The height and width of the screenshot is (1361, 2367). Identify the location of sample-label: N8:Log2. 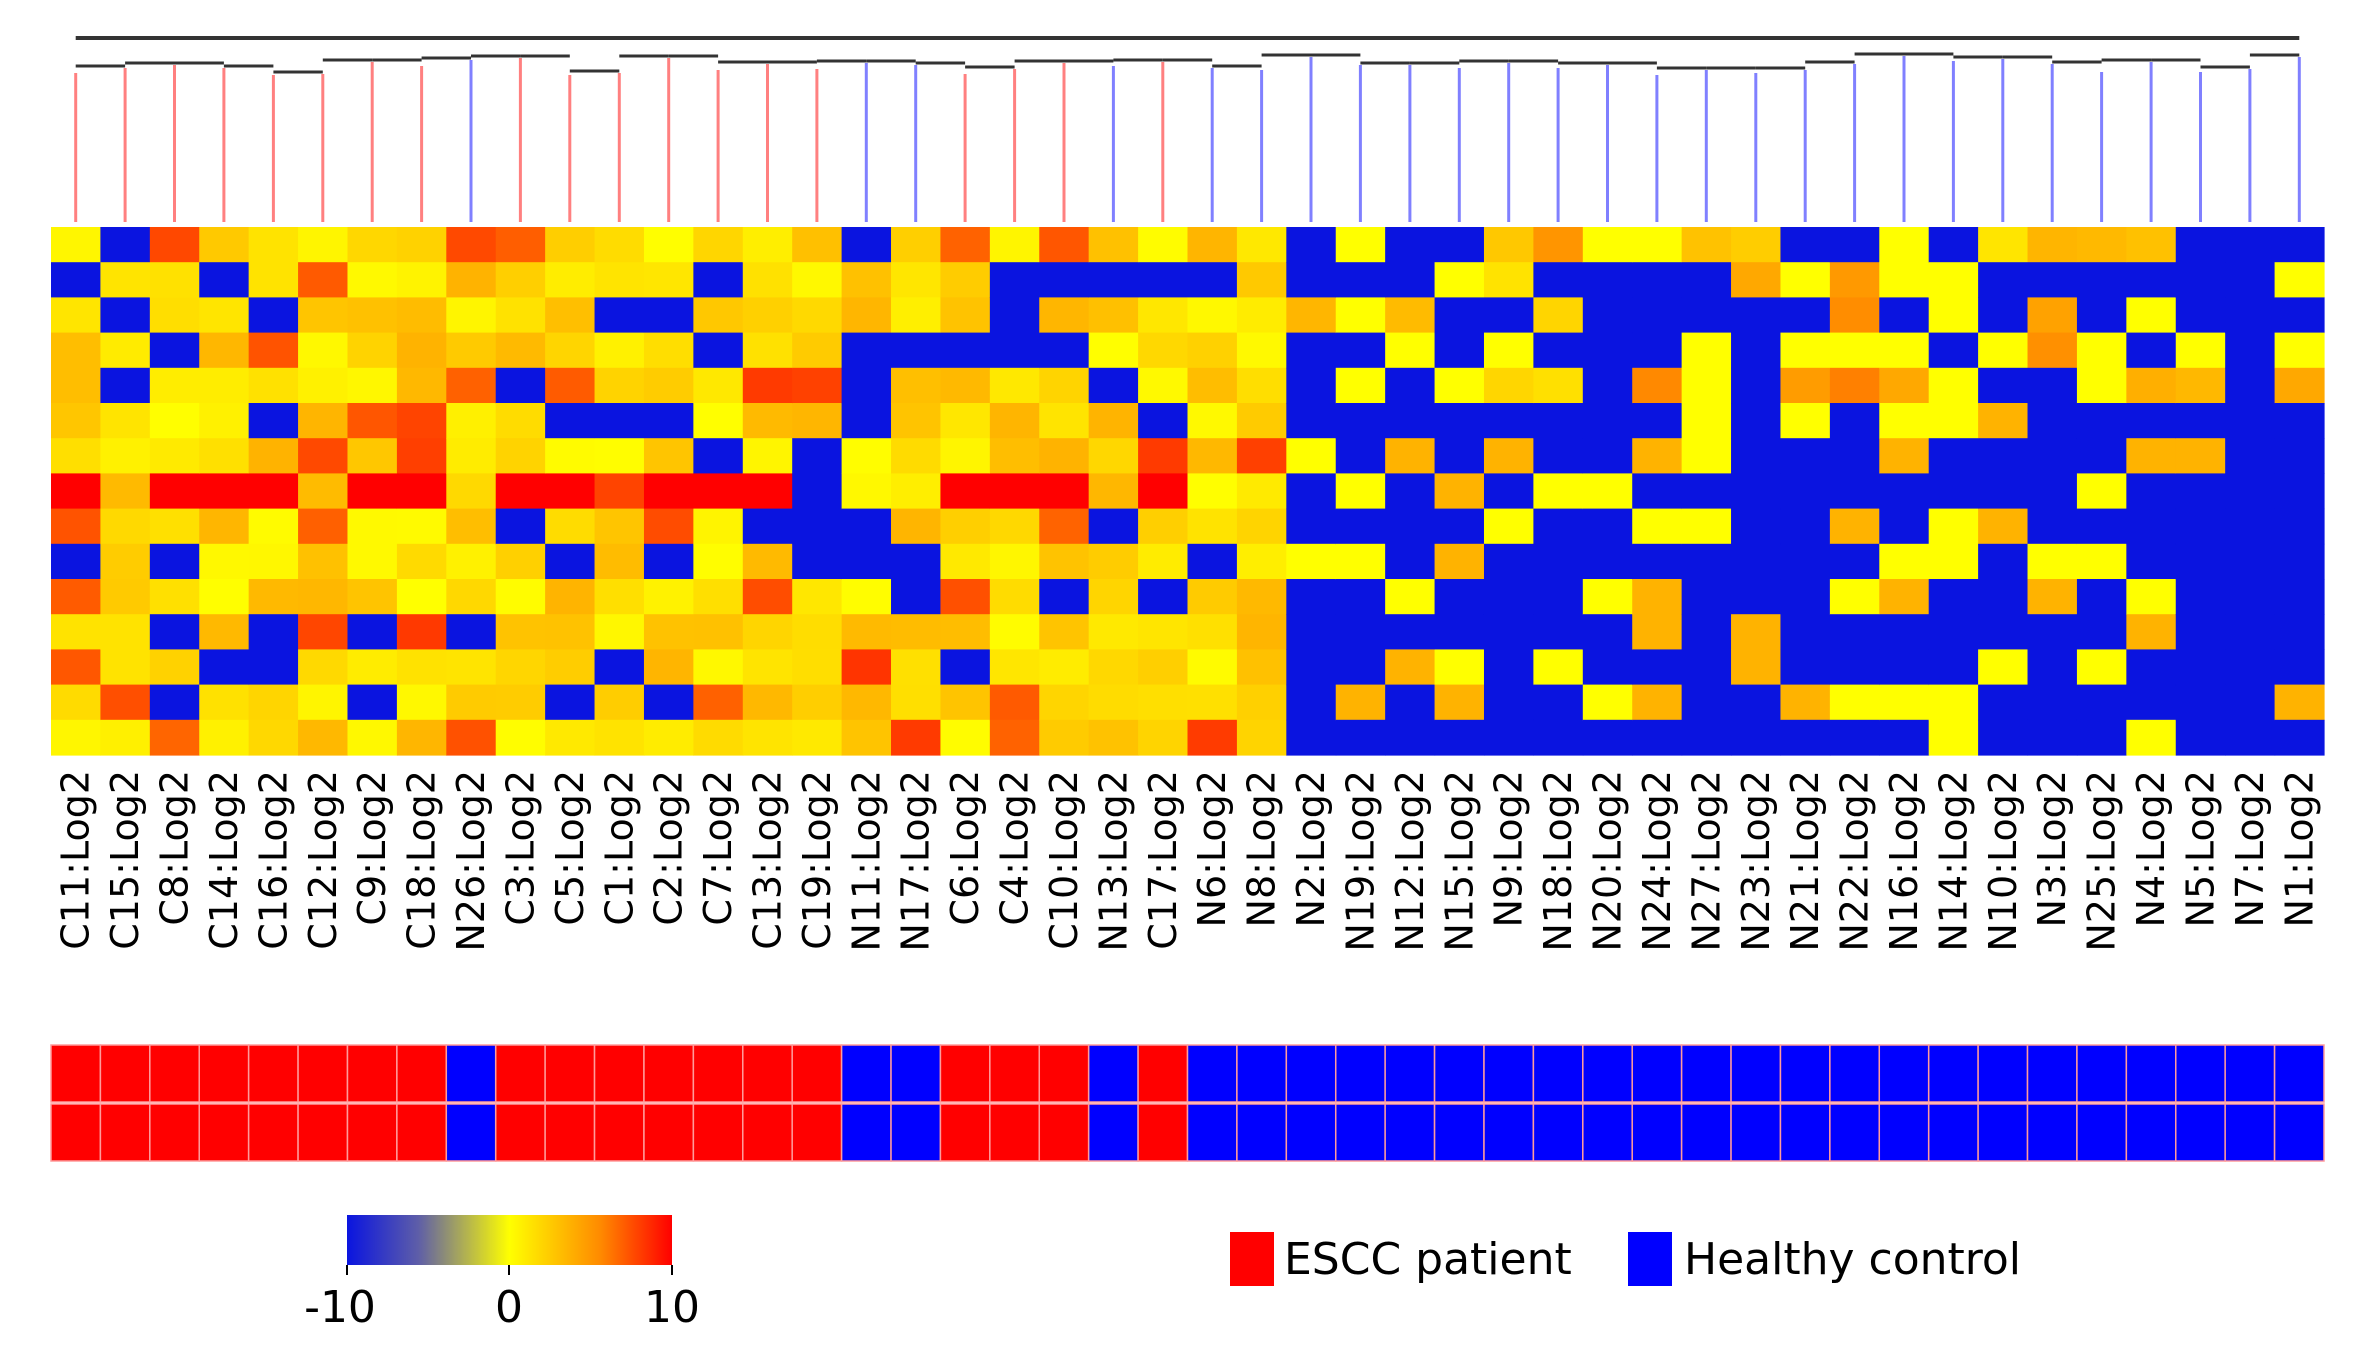
(1262, 848).